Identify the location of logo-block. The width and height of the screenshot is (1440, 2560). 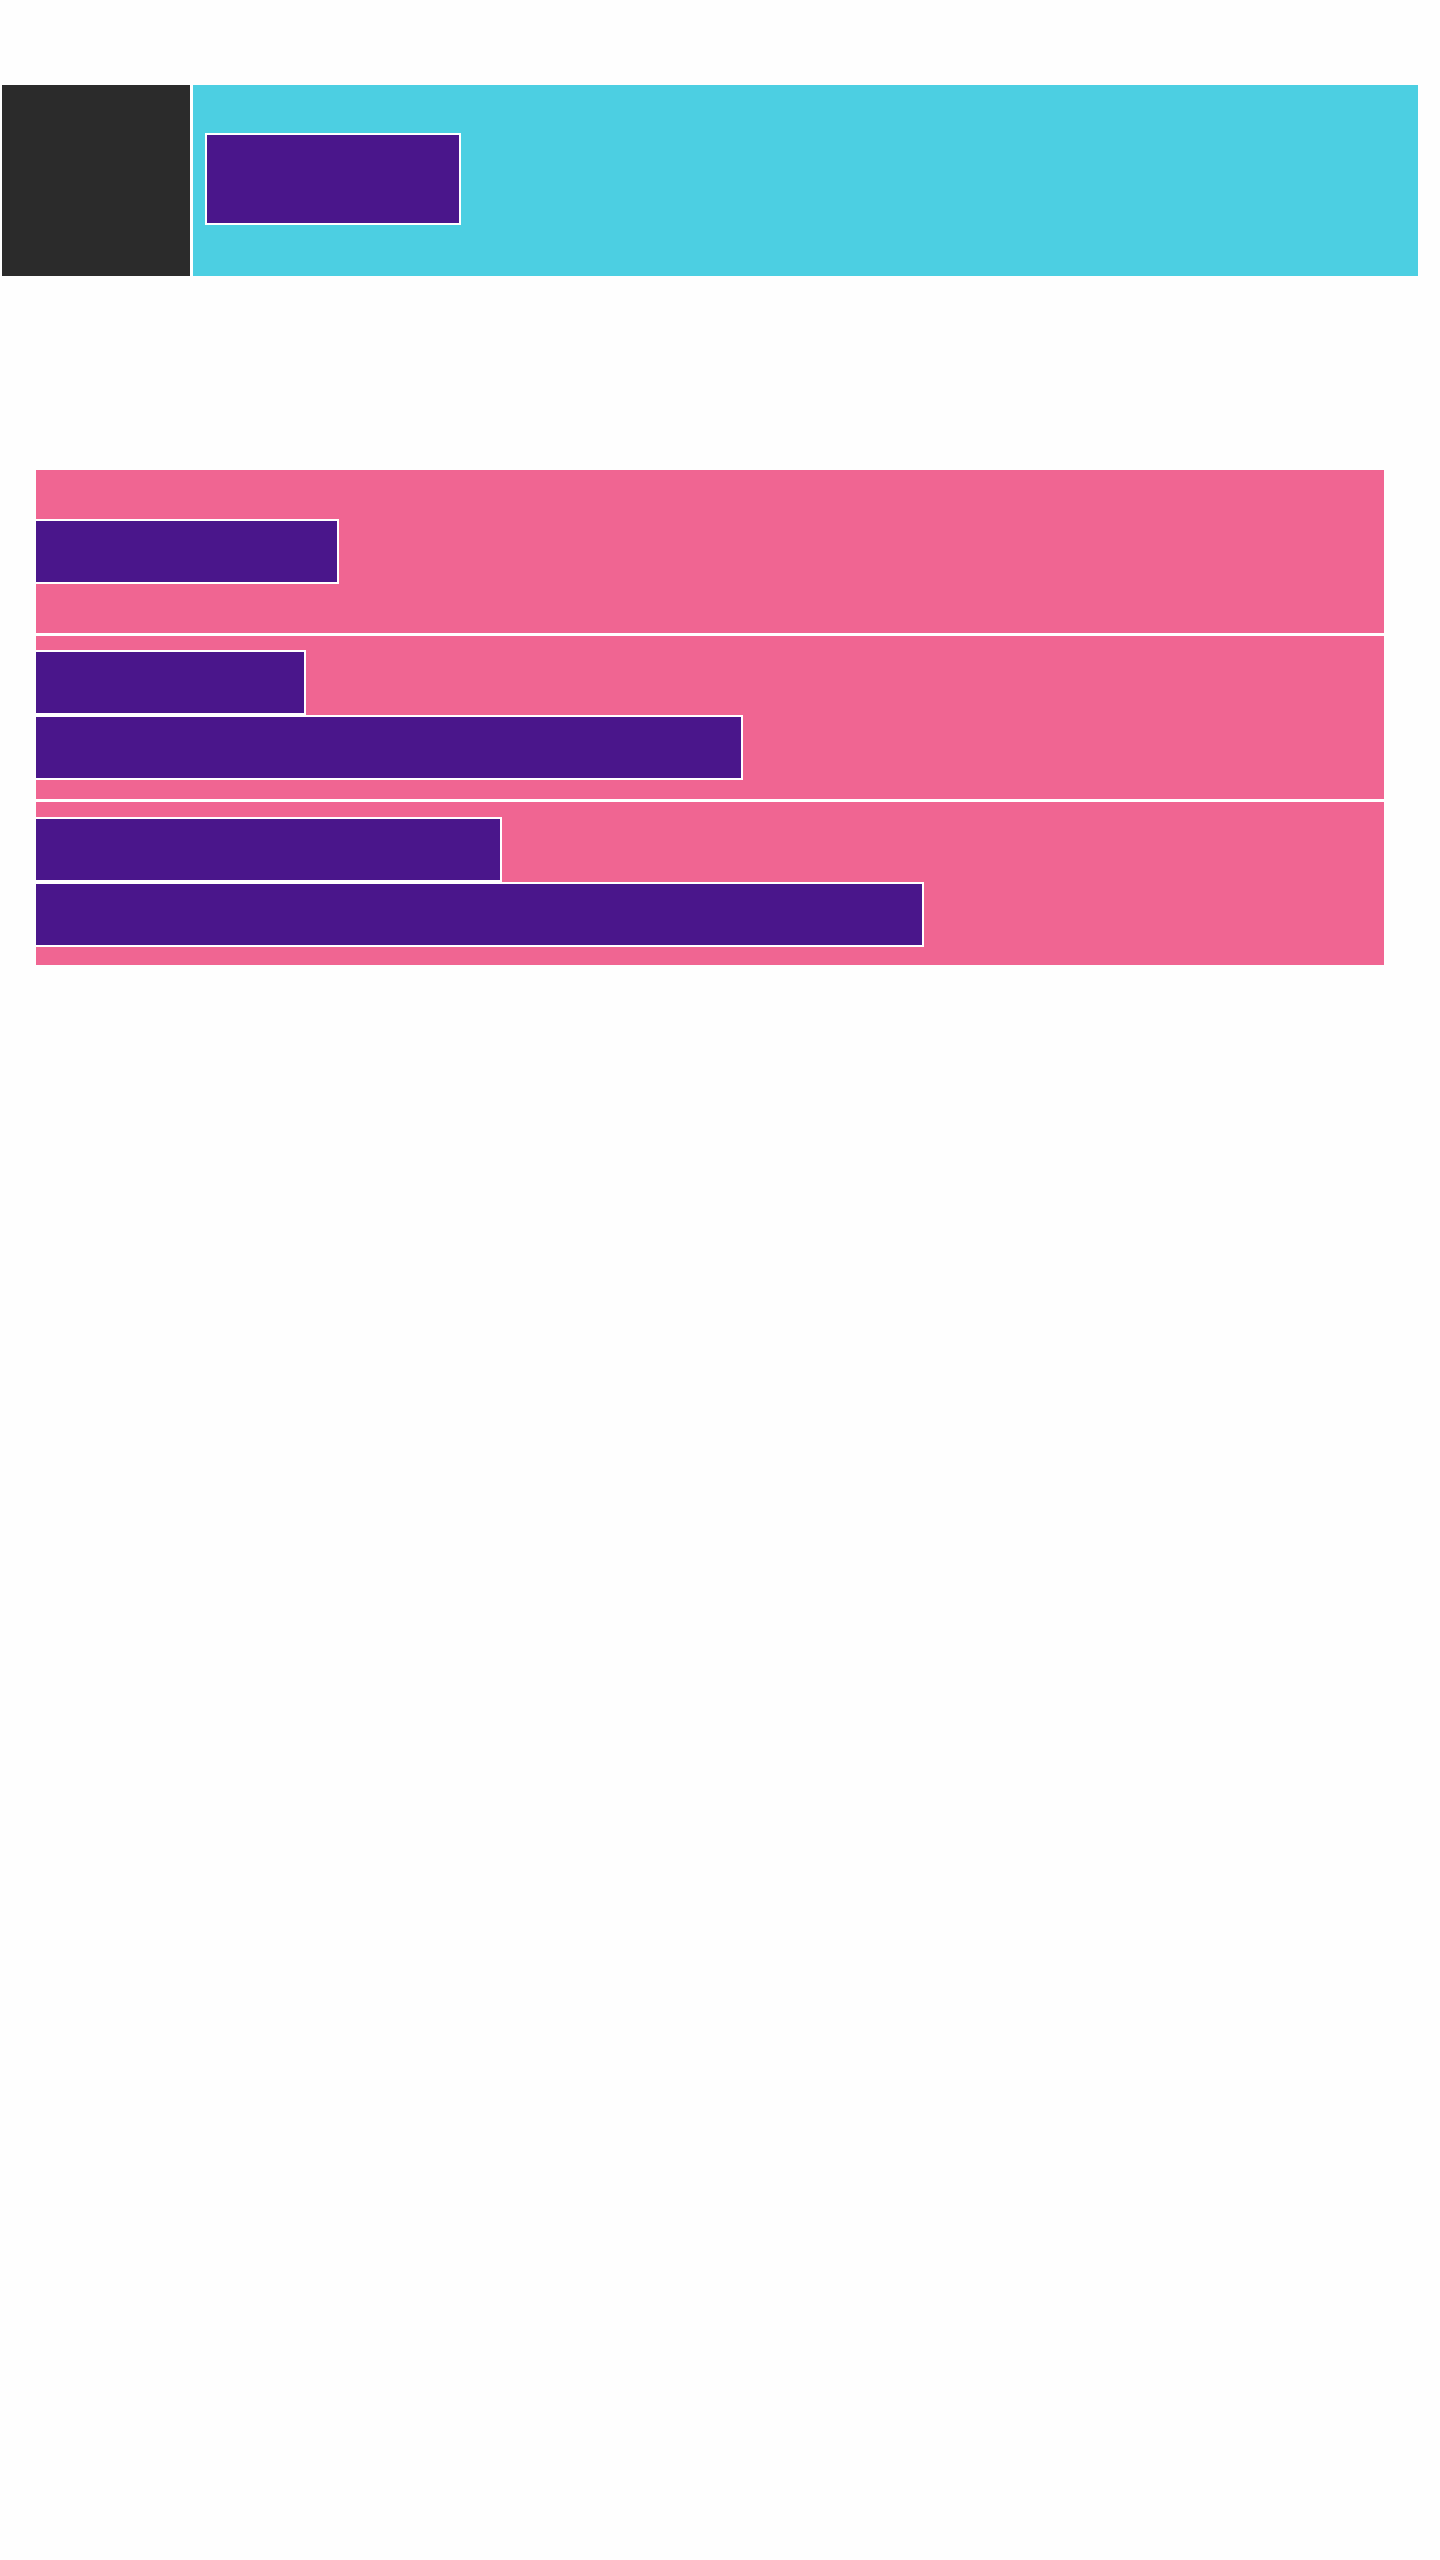
(97, 180).